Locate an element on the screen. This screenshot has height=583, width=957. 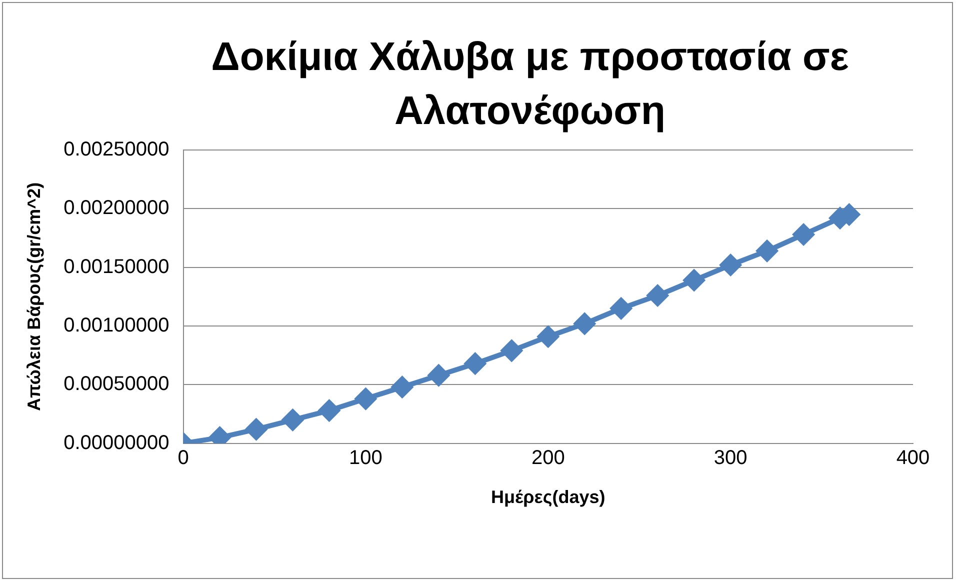
x-tick-label: 200 is located at coordinates (548, 457).